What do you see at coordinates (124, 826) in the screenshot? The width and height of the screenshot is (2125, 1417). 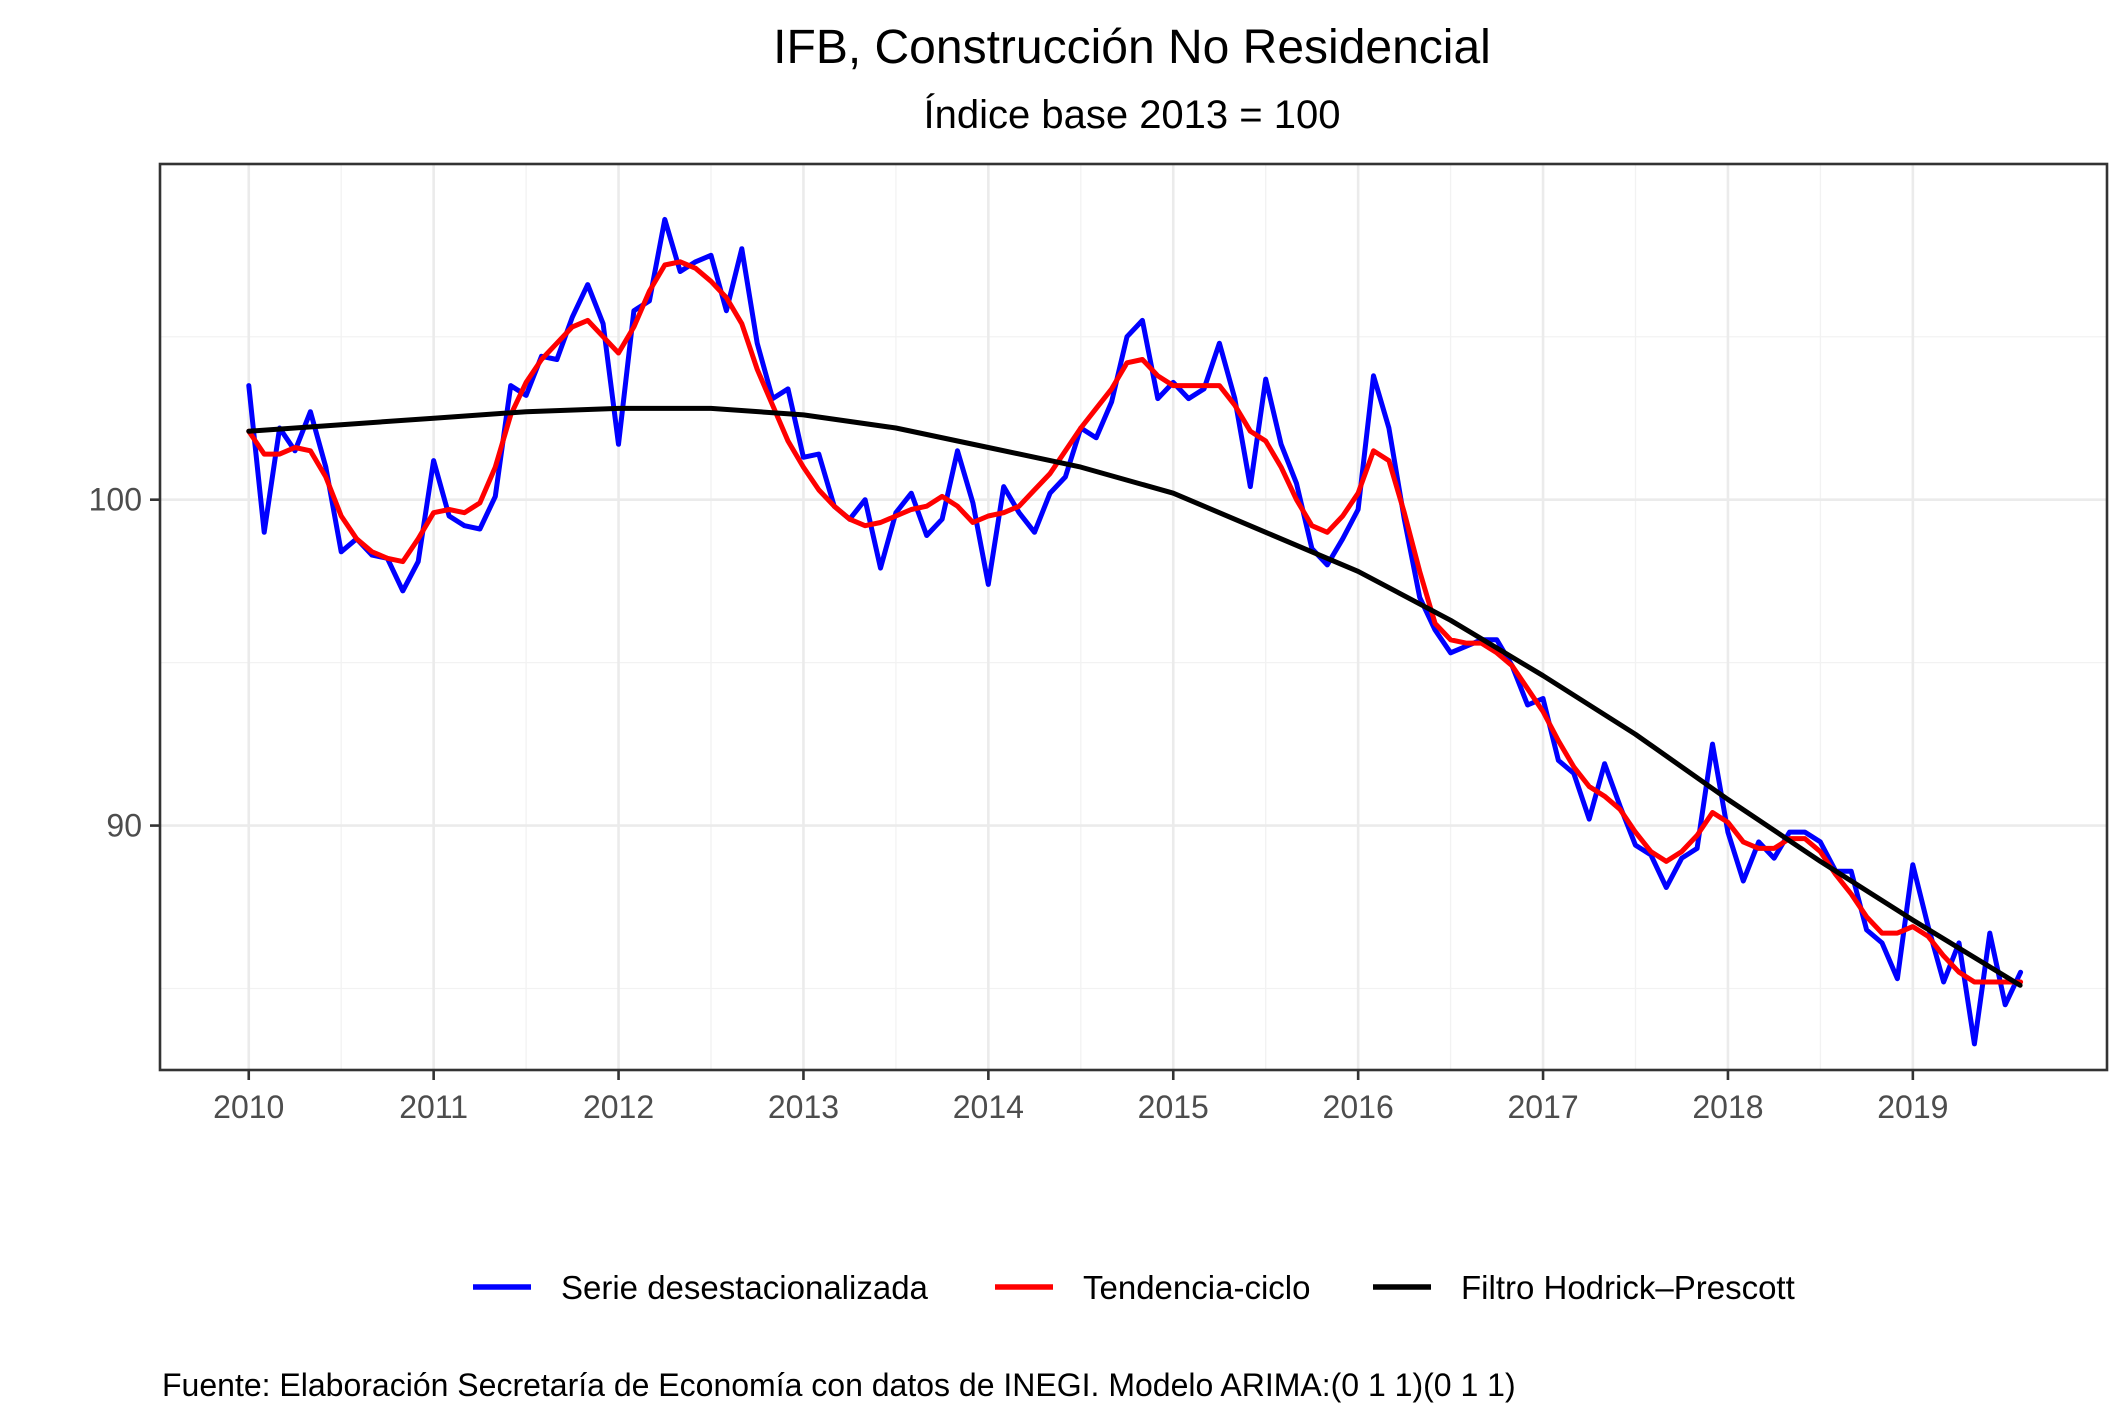 I see `y-tick-label: 90` at bounding box center [124, 826].